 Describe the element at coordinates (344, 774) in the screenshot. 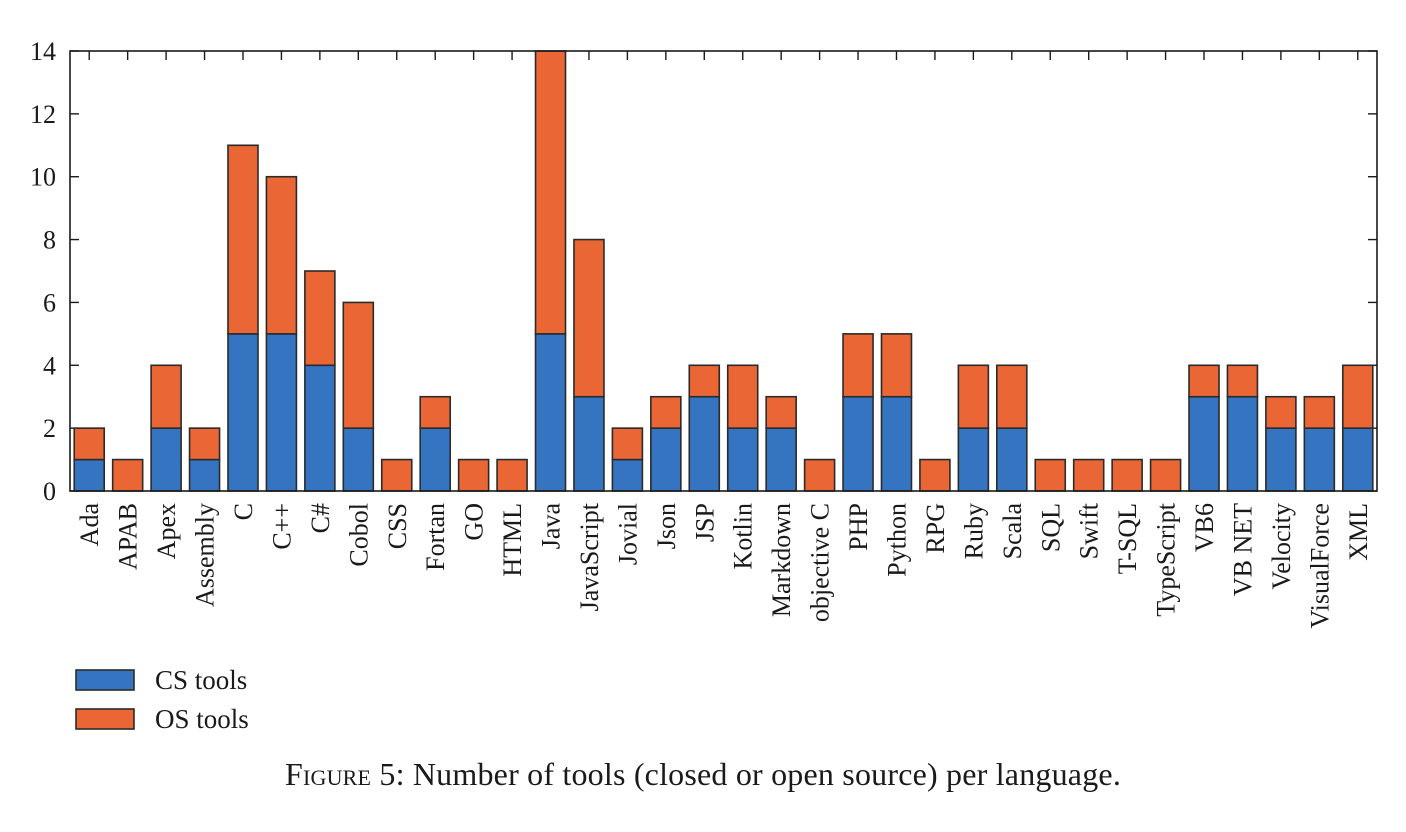

I see `caption-lead: Figure 5:` at that location.